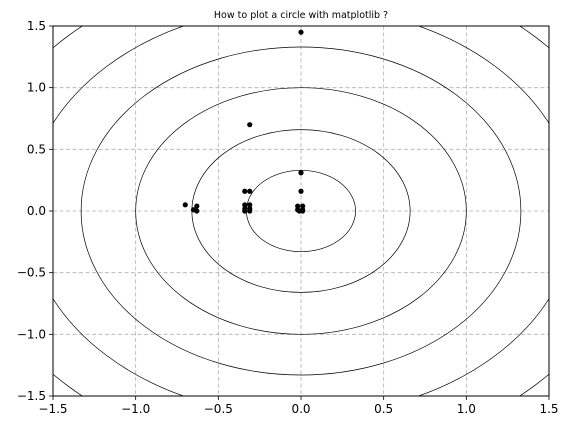  Describe the element at coordinates (52, 409) in the screenshot. I see `x-tick-label: −1.5` at that location.